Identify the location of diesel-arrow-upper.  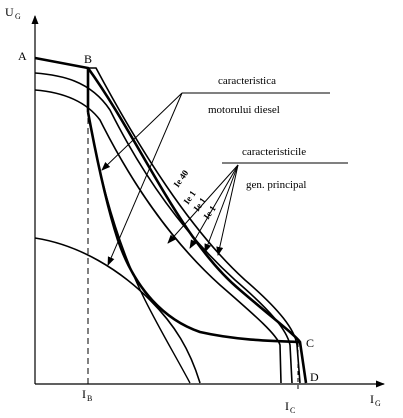
(142, 131).